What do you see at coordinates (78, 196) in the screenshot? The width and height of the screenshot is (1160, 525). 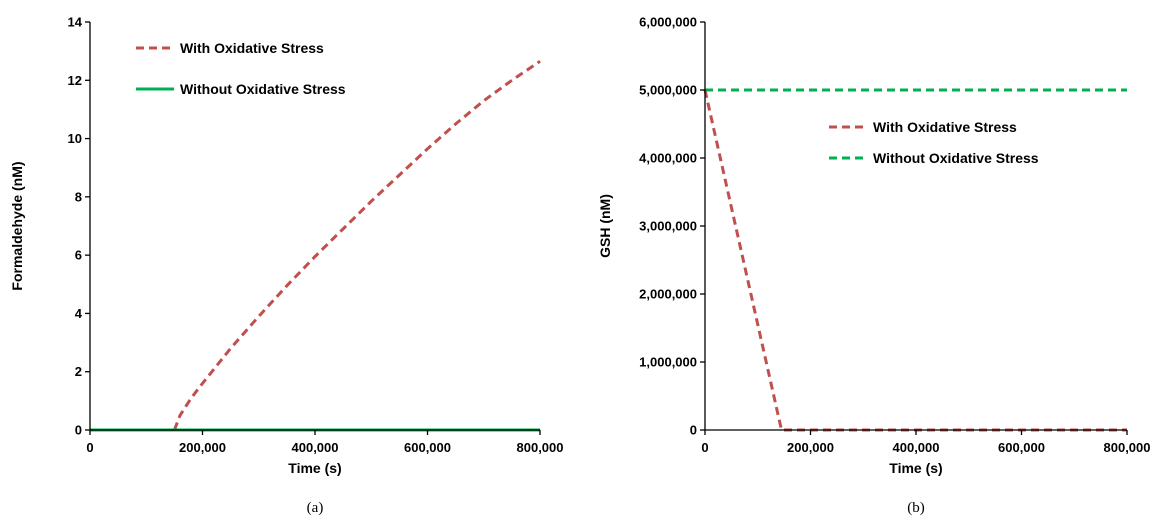 I see `y-tick-label: 8` at bounding box center [78, 196].